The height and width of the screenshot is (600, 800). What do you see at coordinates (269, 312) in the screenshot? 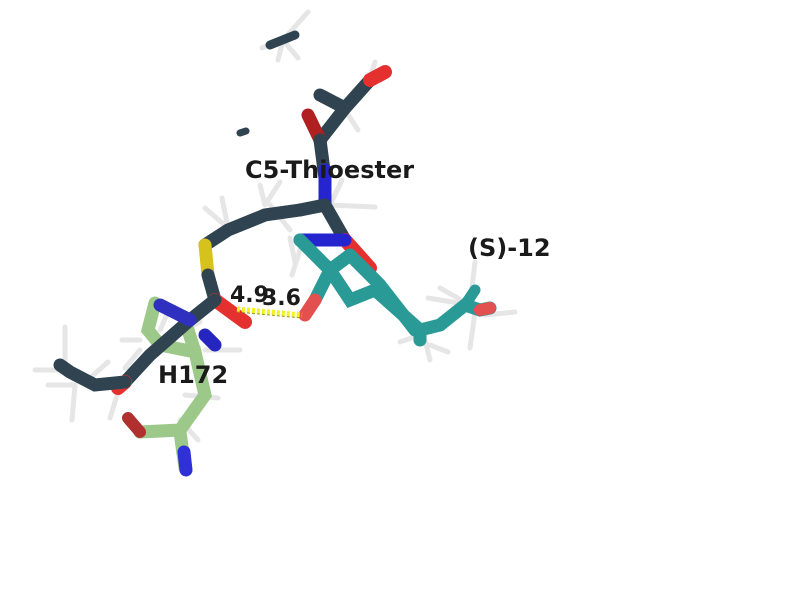
I see `distance-measurement-lines` at bounding box center [269, 312].